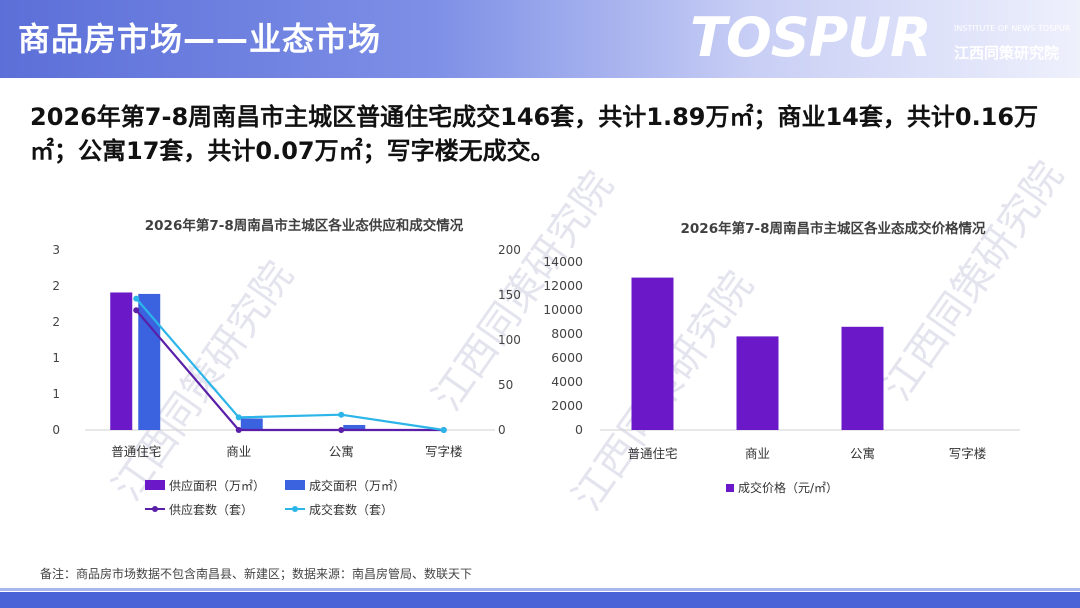 The height and width of the screenshot is (608, 1080). I want to click on chart1-right-axis-labels: 0 50 100 150 200, so click(509, 340).